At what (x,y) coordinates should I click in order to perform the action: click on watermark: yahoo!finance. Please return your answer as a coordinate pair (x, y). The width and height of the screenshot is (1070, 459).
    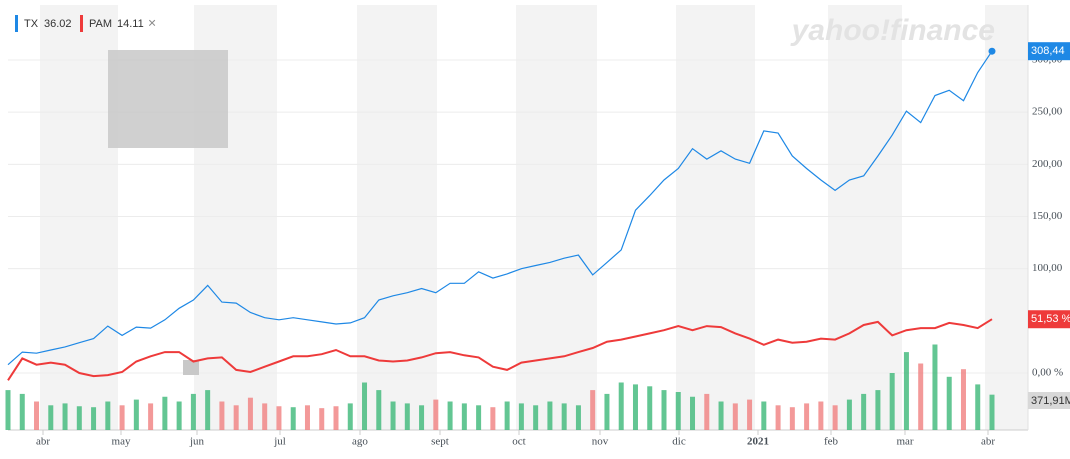
    Looking at the image, I should click on (892, 30).